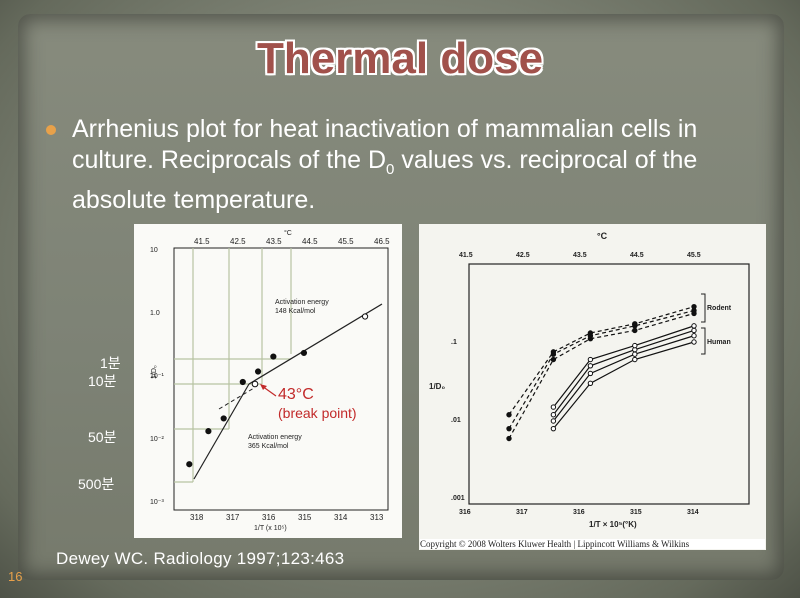  What do you see at coordinates (102, 437) in the screenshot?
I see `dose-label-50min: 50분` at bounding box center [102, 437].